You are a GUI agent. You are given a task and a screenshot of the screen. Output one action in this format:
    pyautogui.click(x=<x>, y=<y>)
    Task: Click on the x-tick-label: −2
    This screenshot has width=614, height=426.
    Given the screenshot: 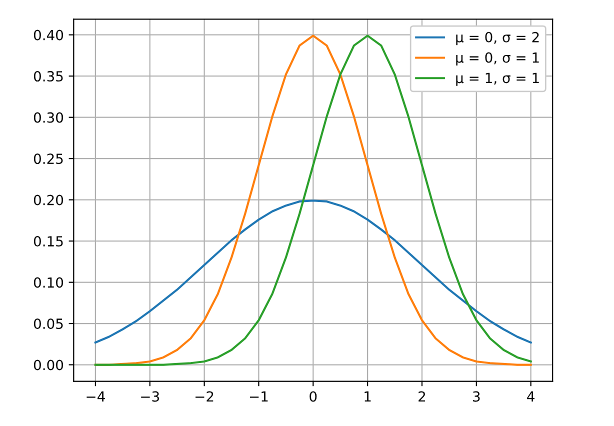 What is the action you would take?
    pyautogui.click(x=205, y=396)
    